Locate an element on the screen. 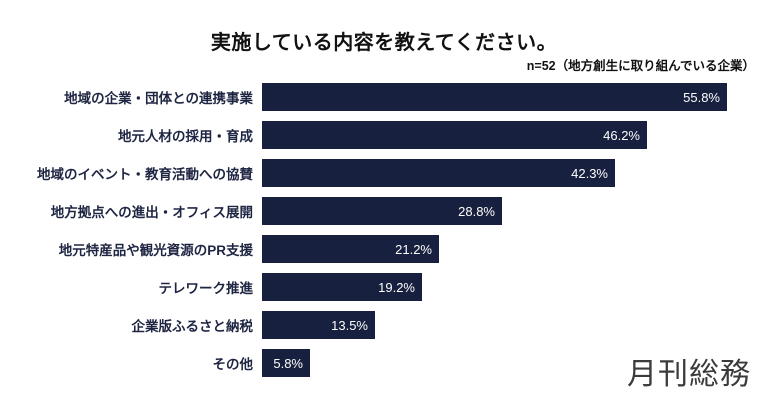 The width and height of the screenshot is (768, 402). bar-track: 28.8% is located at coordinates (515, 211).